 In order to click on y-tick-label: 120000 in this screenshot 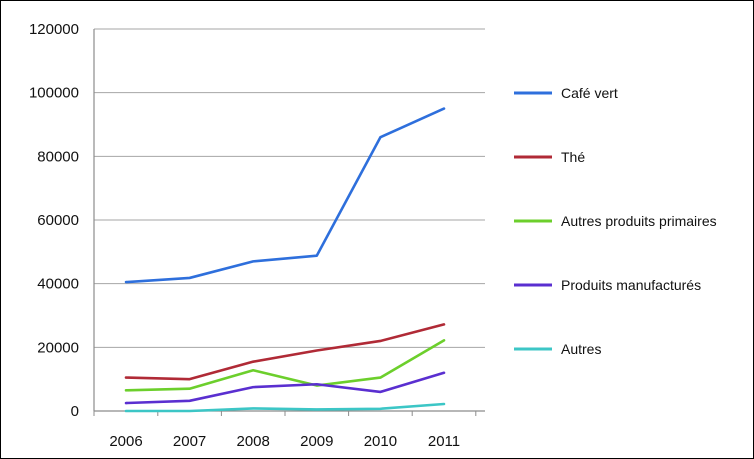, I will do `click(54, 29)`.